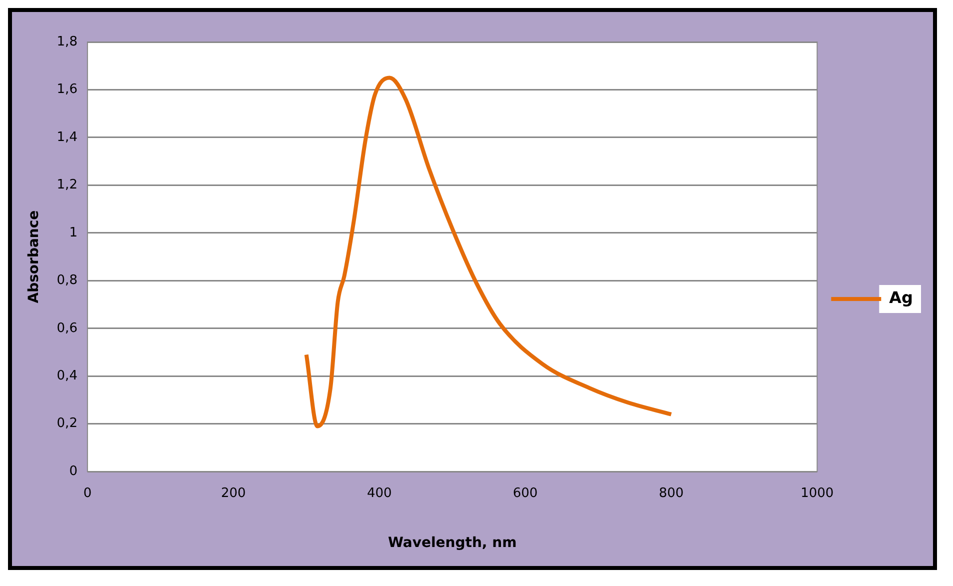  I want to click on y-tick-label: 1,2, so click(67, 185).